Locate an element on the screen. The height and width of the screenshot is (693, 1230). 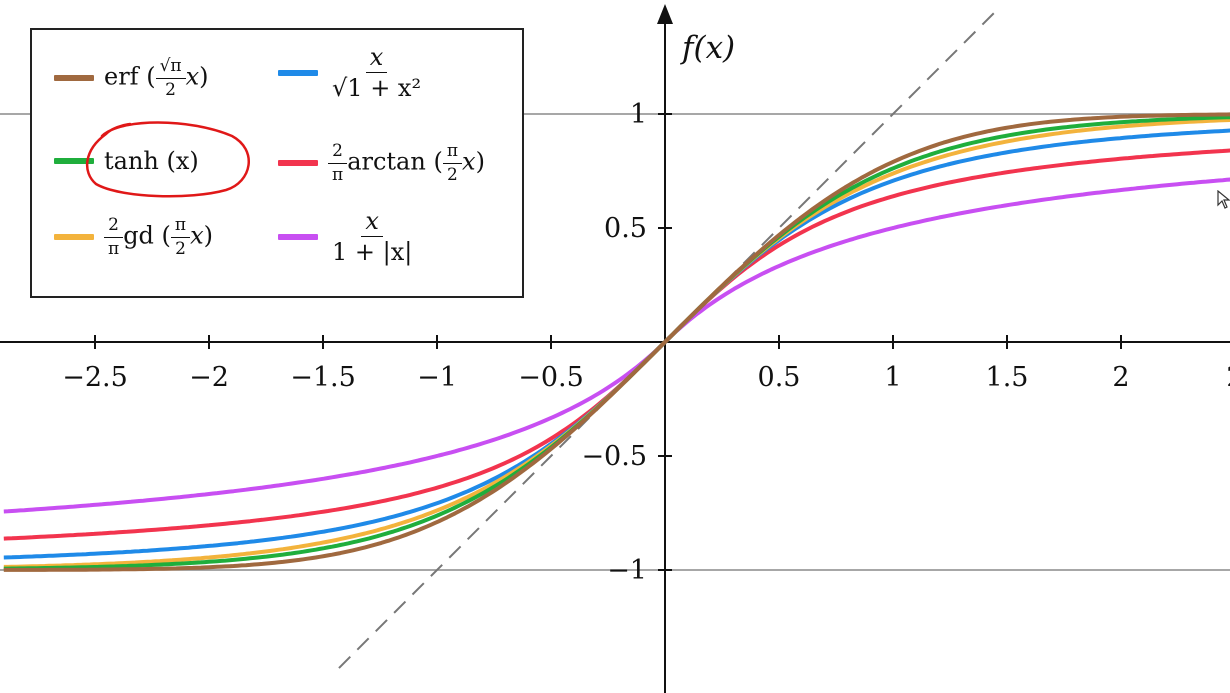
y-tick-label: 1 is located at coordinates (638, 114).